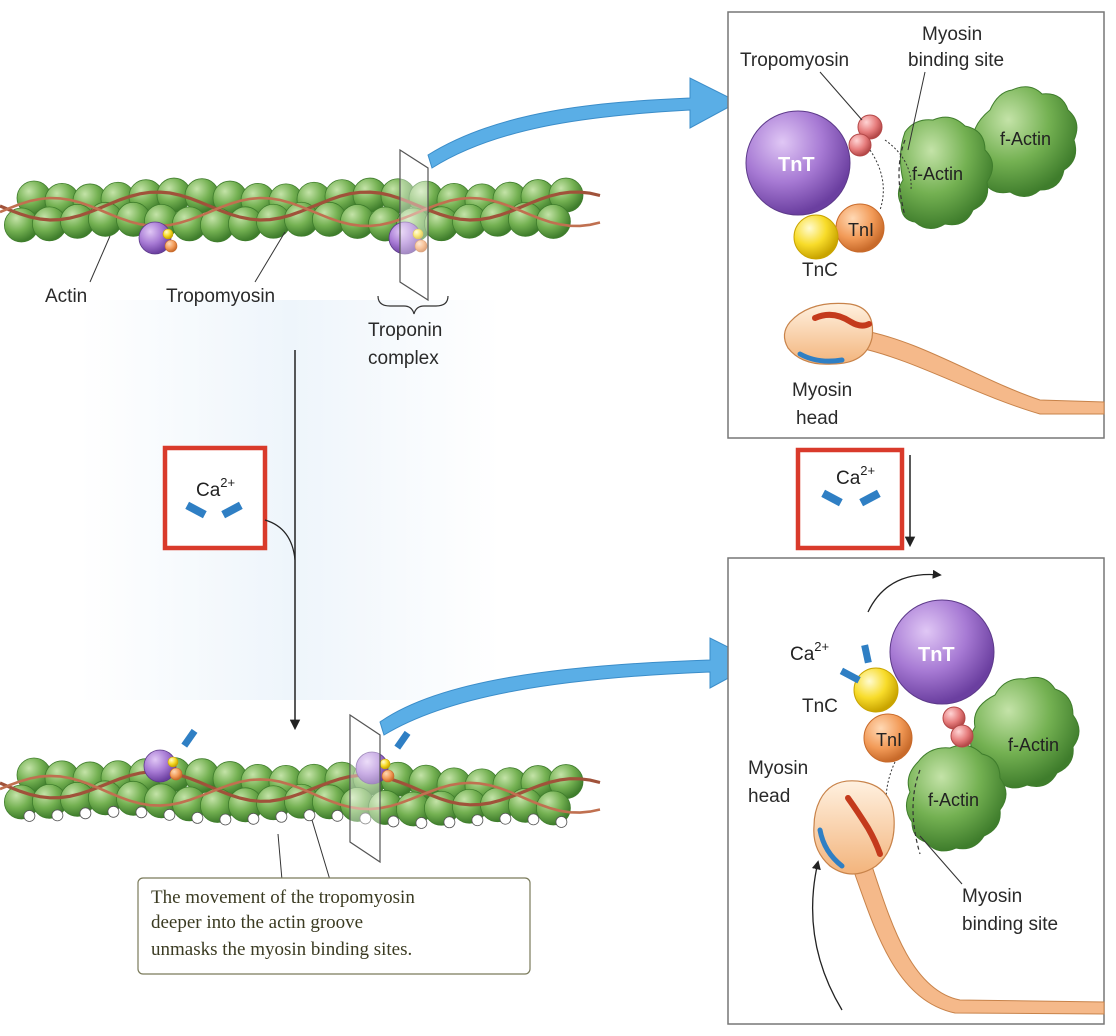 This screenshot has height=1036, width=1116. Describe the element at coordinates (822, 390) in the screenshot. I see `myosin-head-label-top-line1: Myosin` at that location.